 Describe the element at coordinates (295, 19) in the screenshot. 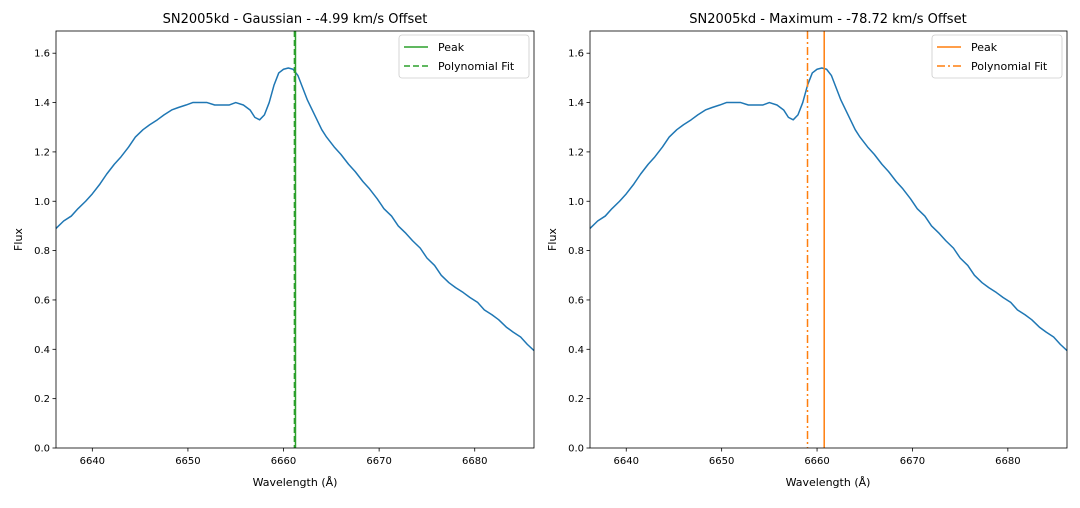

I see `chart-title: SN2005kd - Gaussian - -4.99 km/s Offset` at that location.